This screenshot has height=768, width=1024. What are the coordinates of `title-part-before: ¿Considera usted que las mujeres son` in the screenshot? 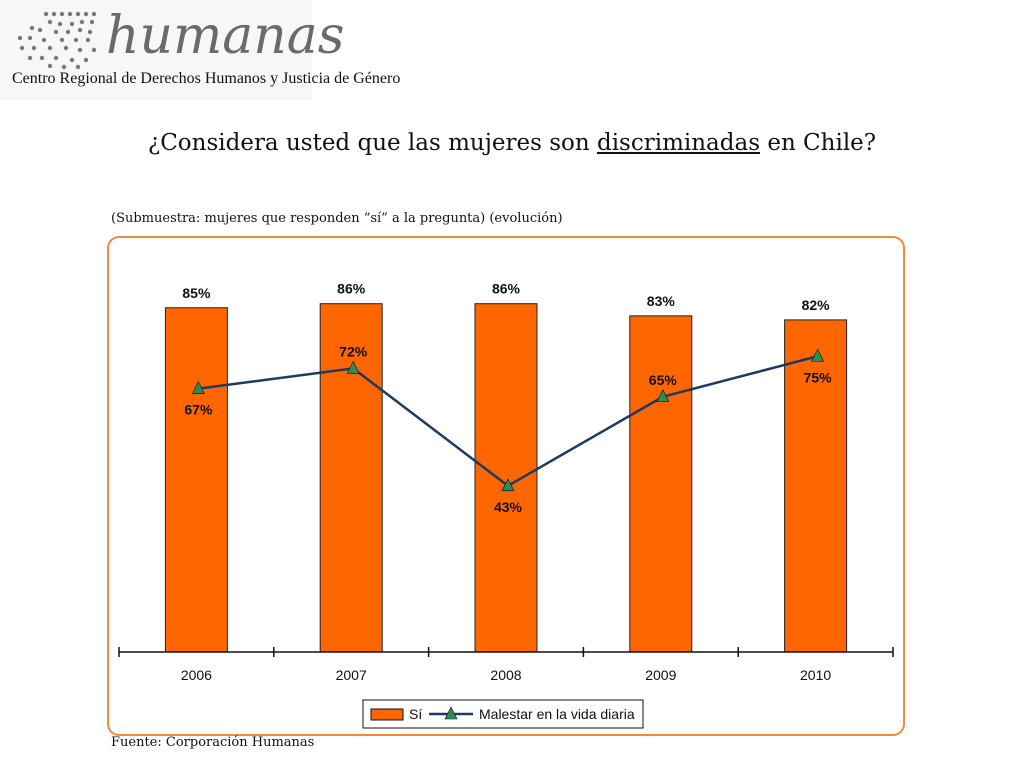 It's located at (372, 143).